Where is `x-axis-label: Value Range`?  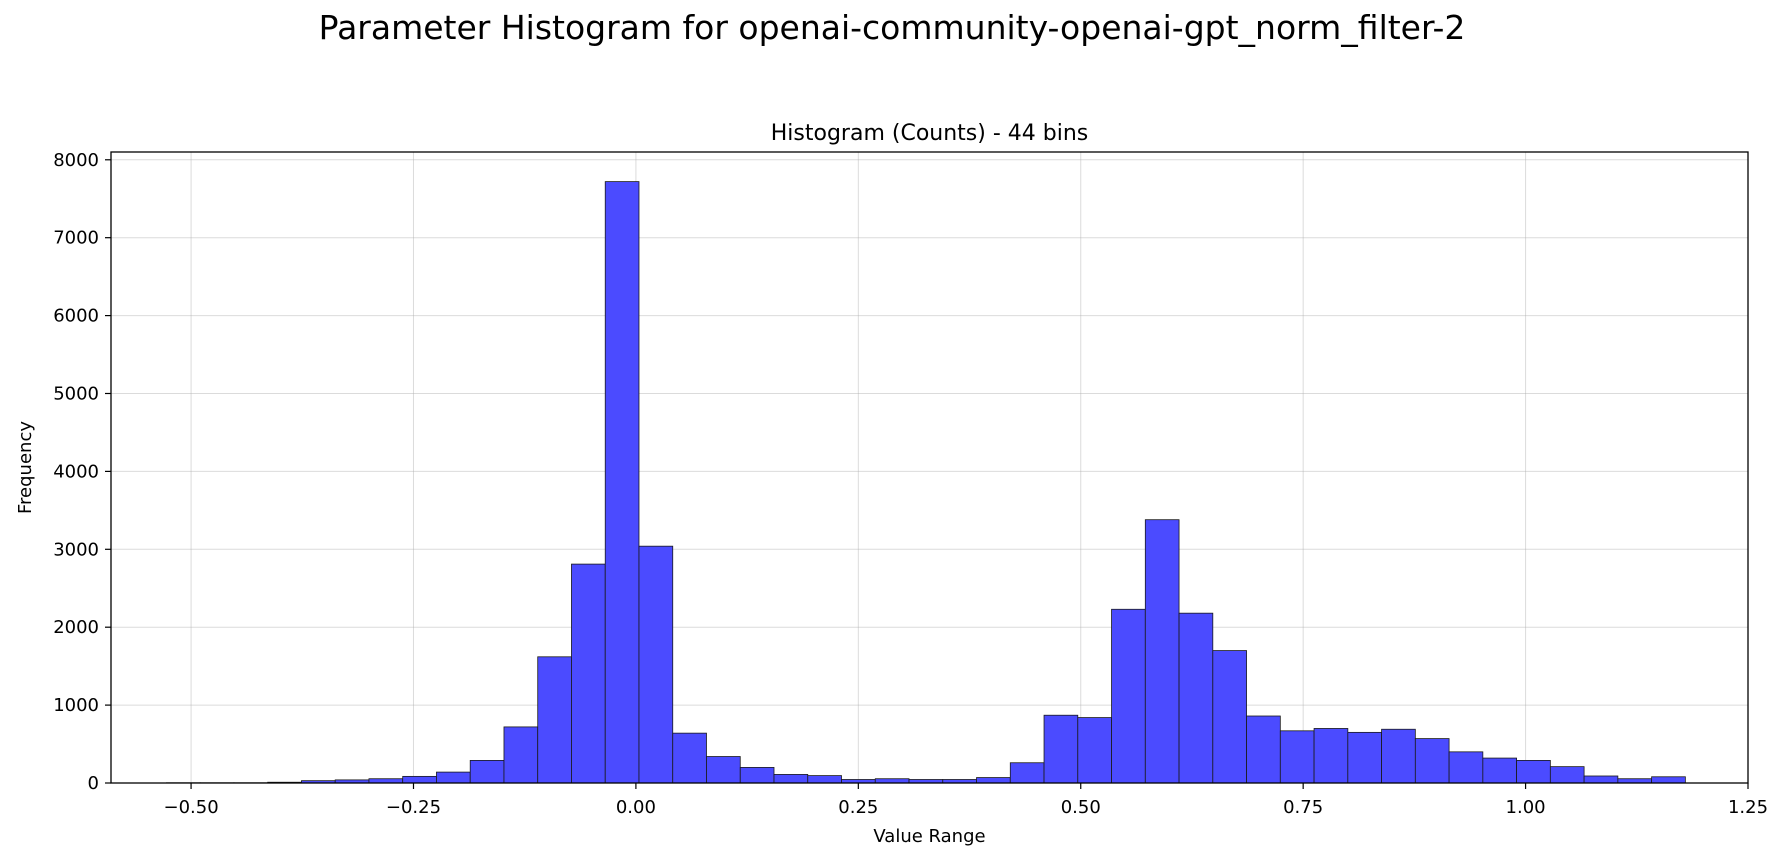 x-axis-label: Value Range is located at coordinates (929, 836).